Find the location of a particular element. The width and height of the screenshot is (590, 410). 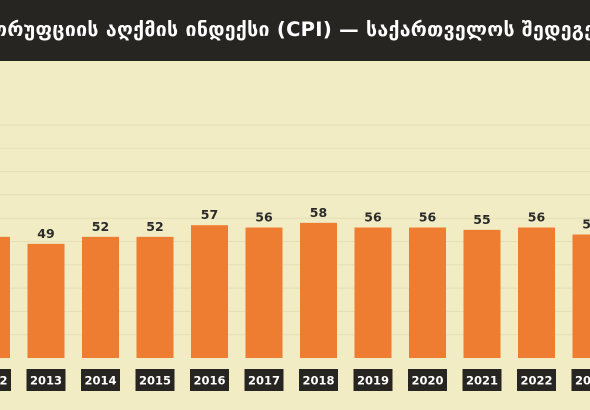

value-label: 55 is located at coordinates (481, 219).